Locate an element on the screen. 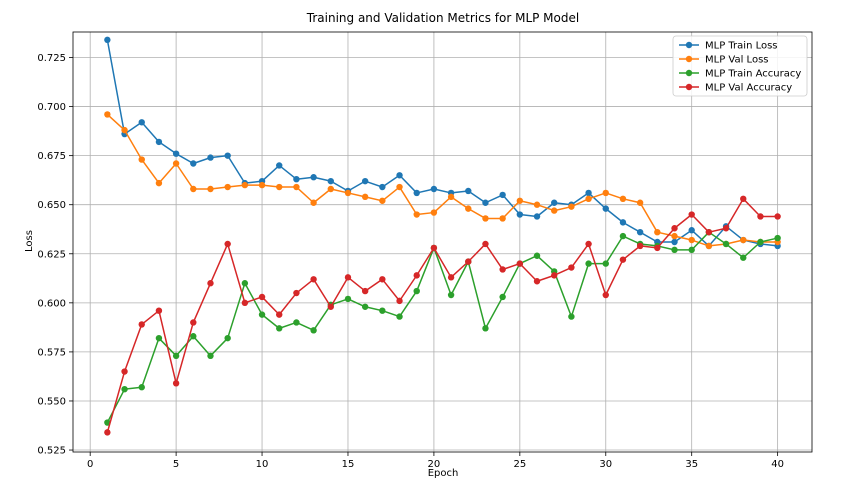 This screenshot has width=849, height=487. x-tick-label: 40 is located at coordinates (777, 464).